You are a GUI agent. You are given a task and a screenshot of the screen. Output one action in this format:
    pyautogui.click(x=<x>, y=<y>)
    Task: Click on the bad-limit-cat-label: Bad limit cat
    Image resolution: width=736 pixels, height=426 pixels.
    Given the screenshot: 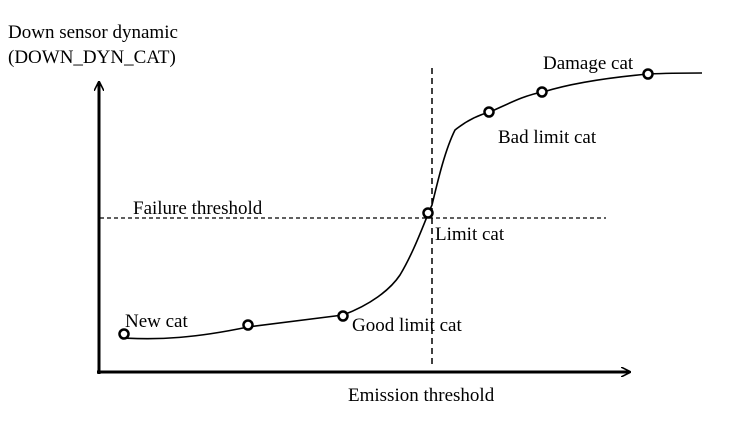 What is the action you would take?
    pyautogui.click(x=547, y=137)
    